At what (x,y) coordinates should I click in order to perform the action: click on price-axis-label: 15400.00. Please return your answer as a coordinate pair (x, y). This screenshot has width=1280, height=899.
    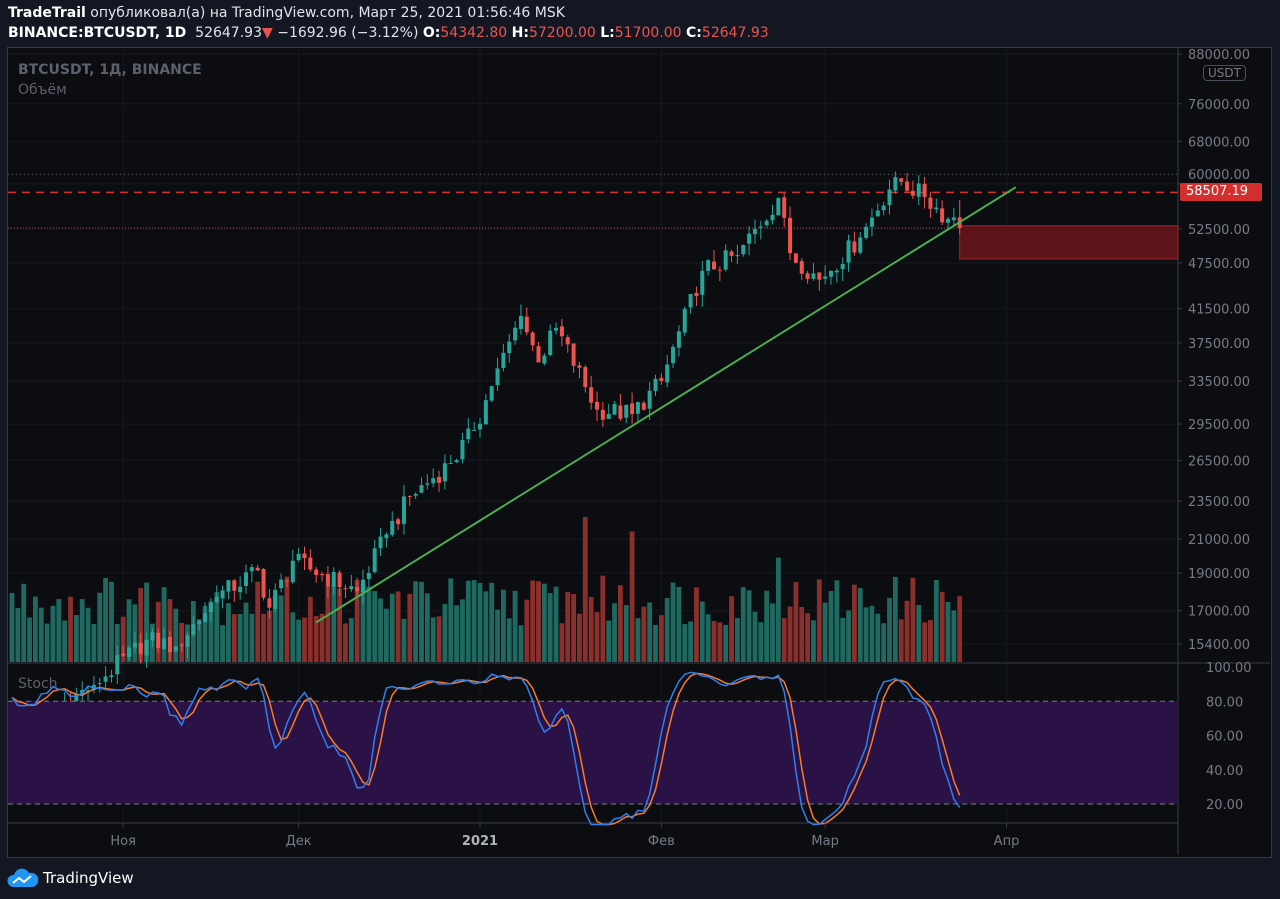
    Looking at the image, I should click on (1219, 645).